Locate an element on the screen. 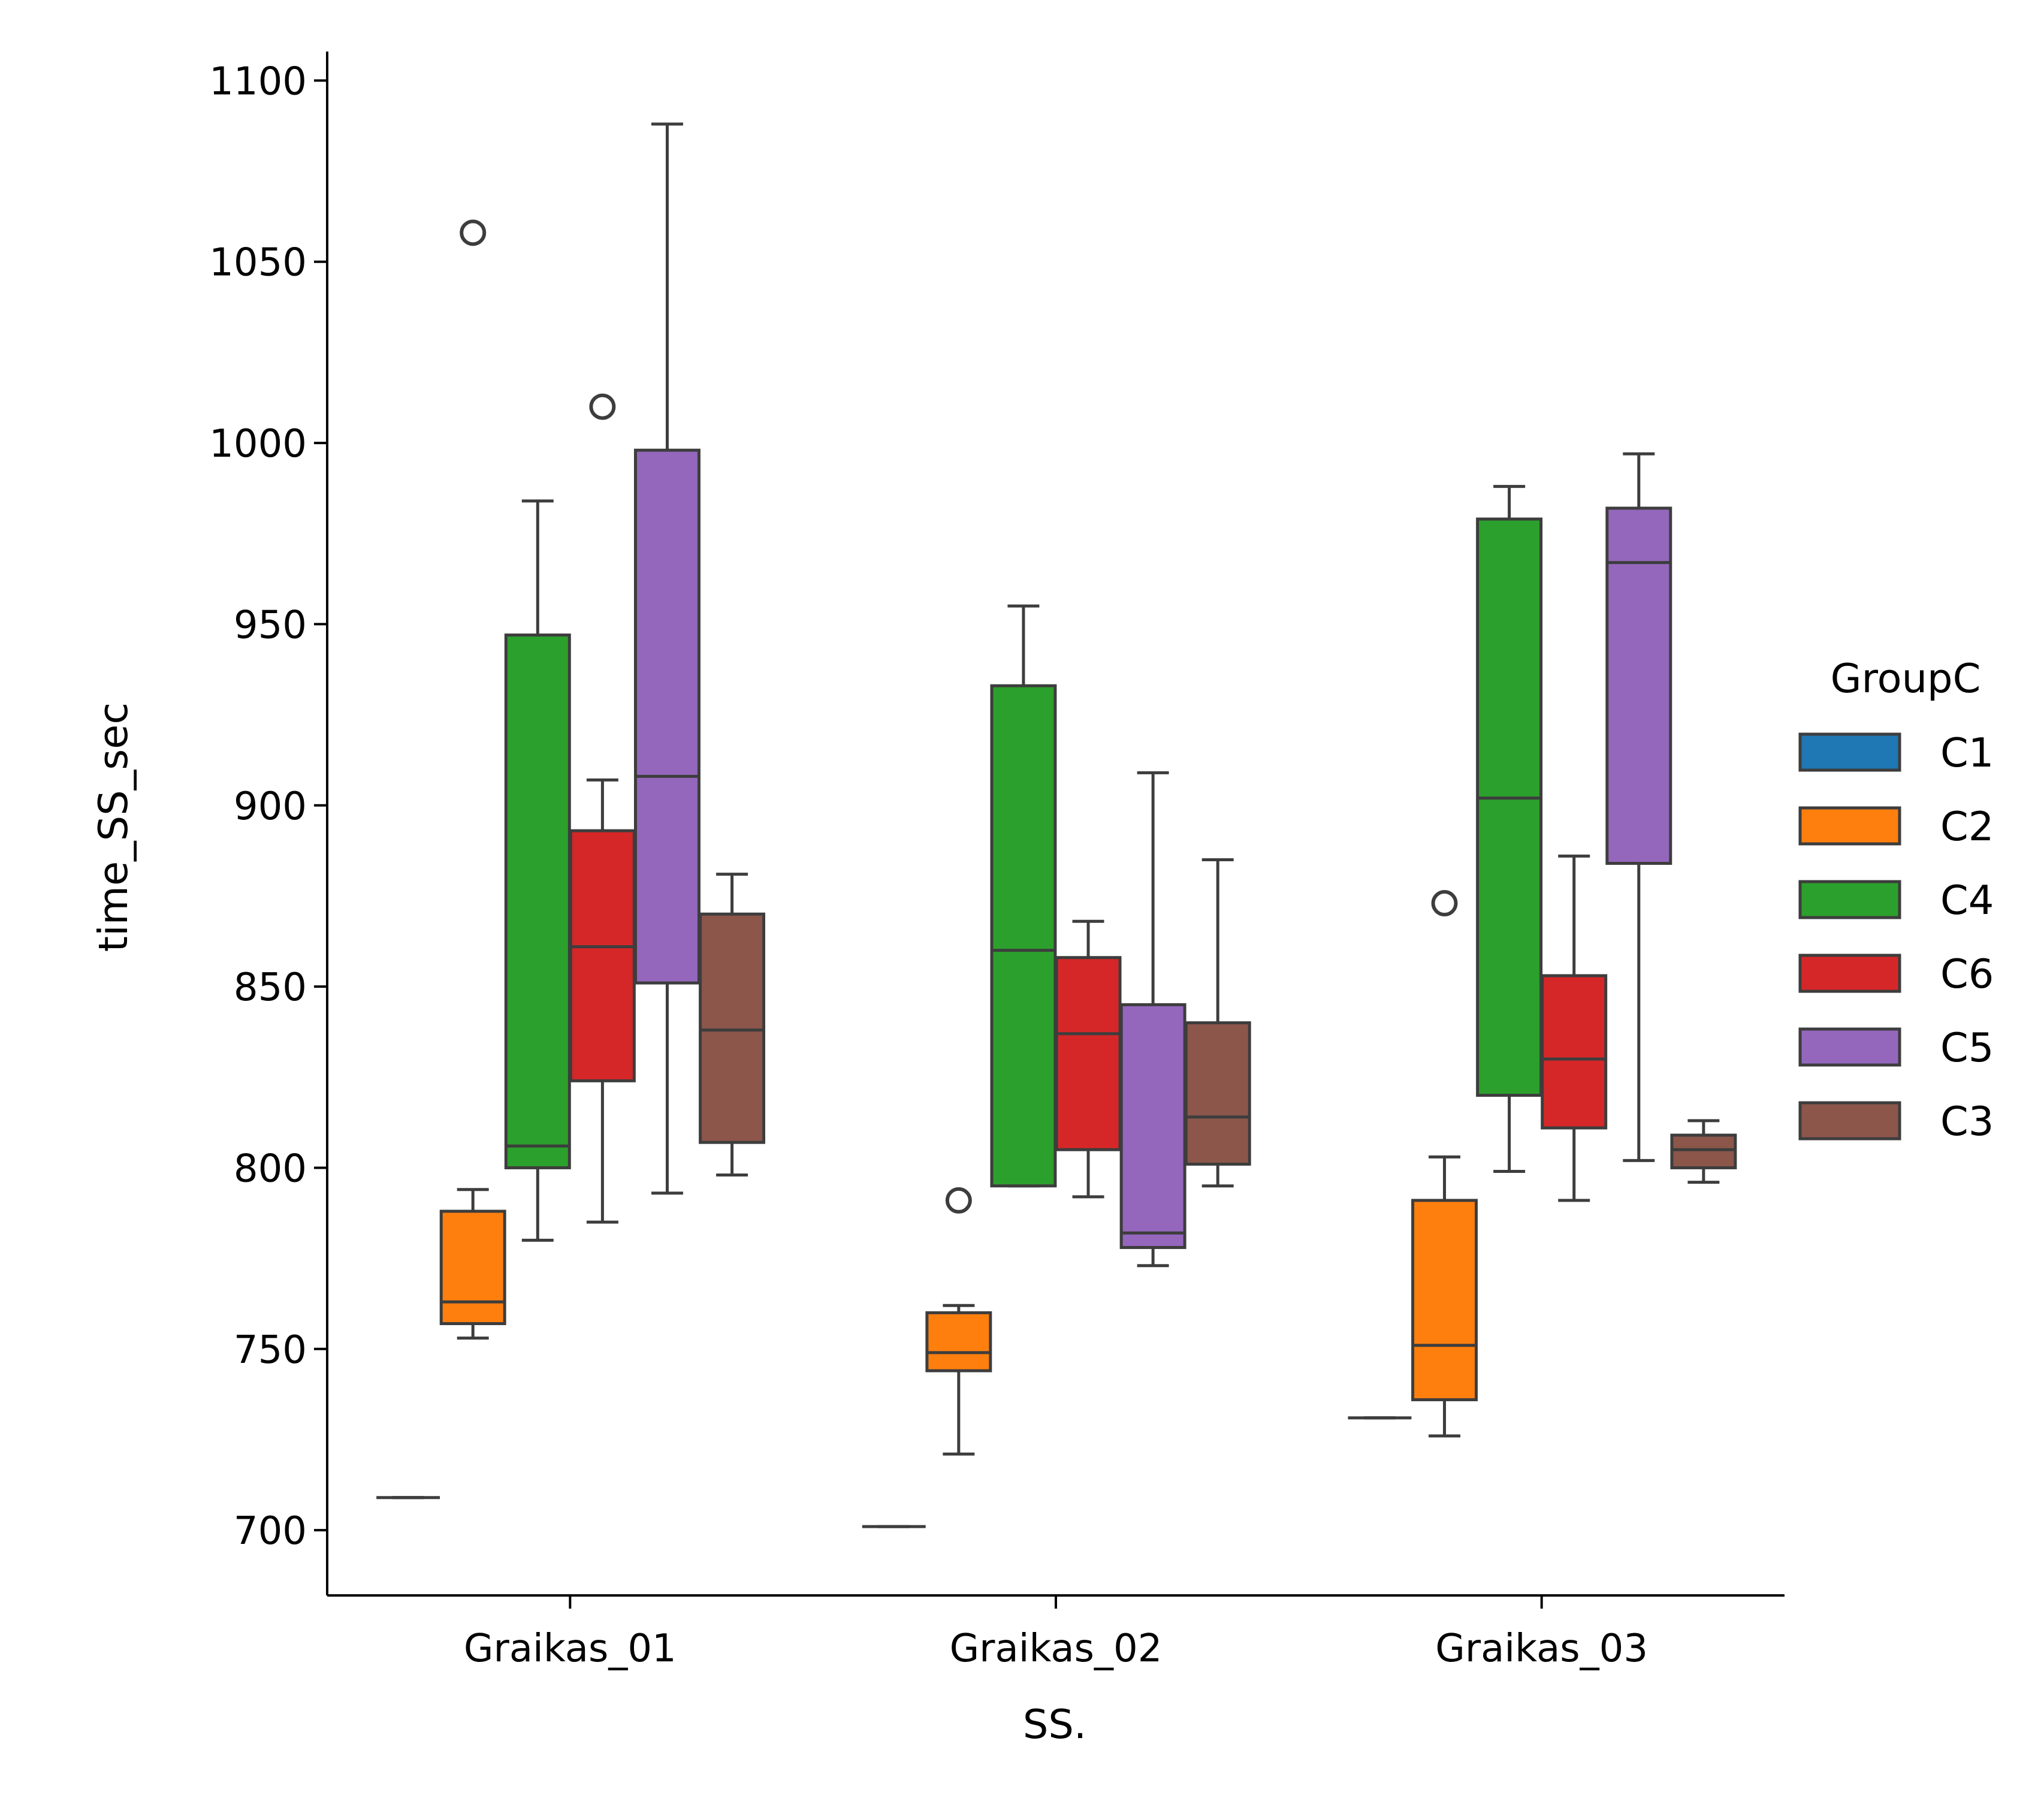  legend-item-C4: C4 is located at coordinates (1896, 901).